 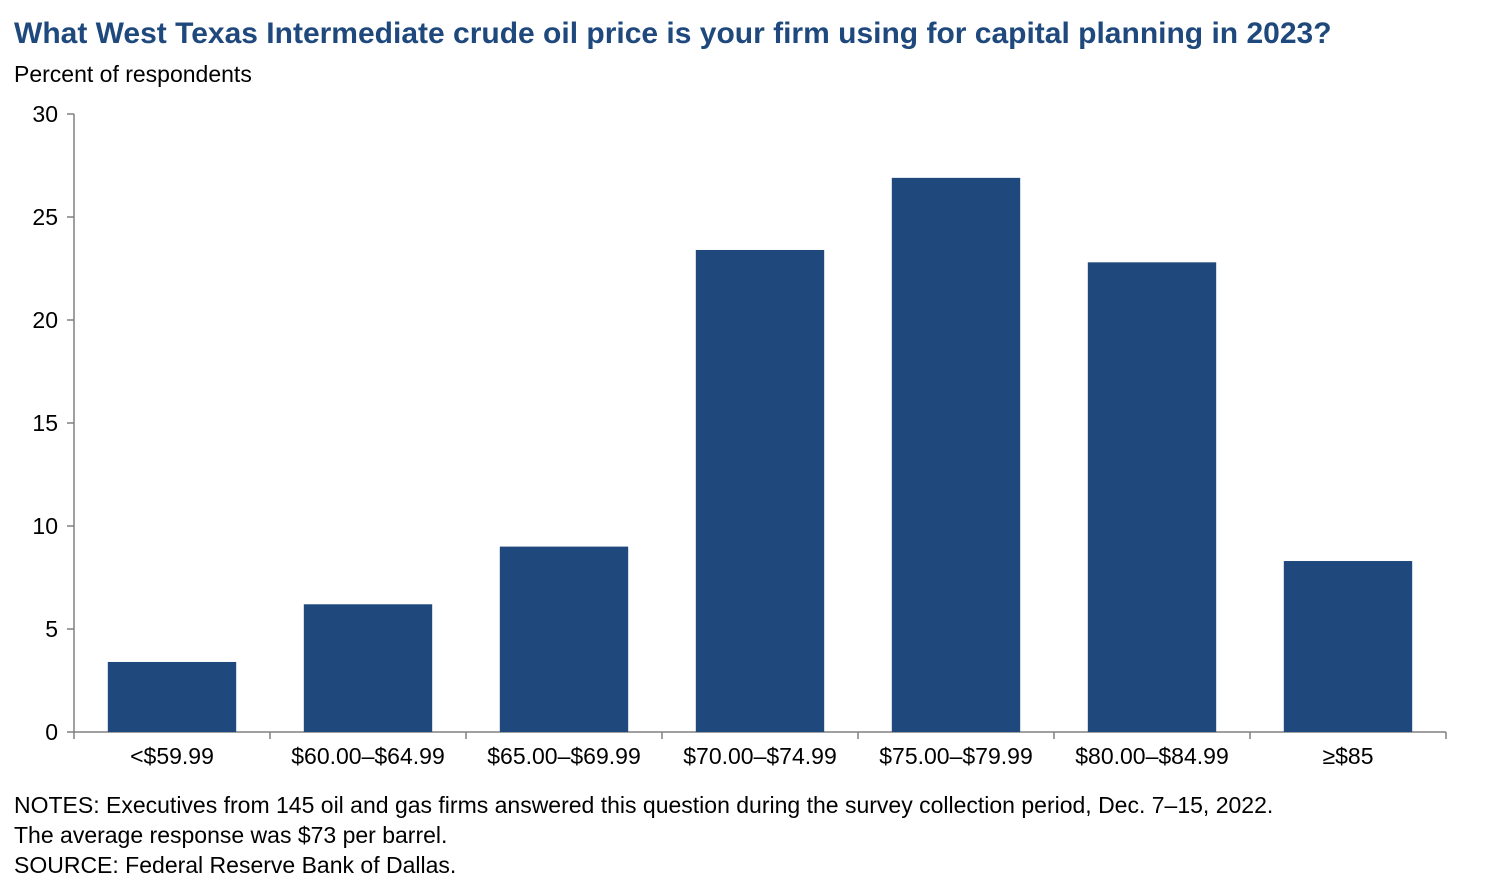 What do you see at coordinates (231, 835) in the screenshot?
I see `notes-line-2: The average response was $73 per barrel.` at bounding box center [231, 835].